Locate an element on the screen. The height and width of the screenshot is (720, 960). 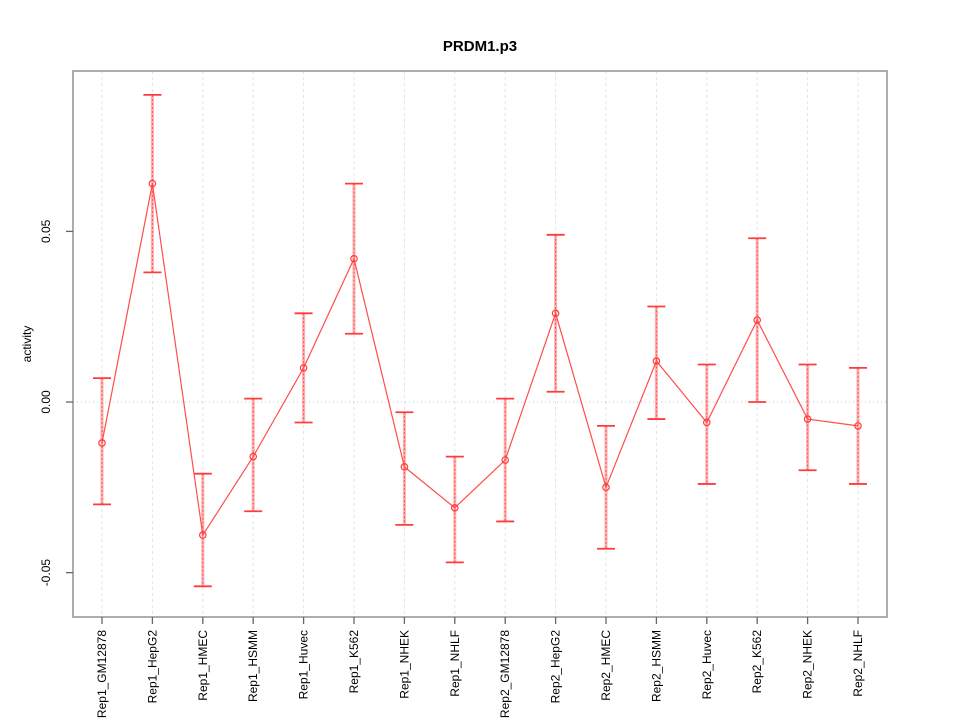
category-label: Rep1_HepG2 is located at coordinates (152, 667).